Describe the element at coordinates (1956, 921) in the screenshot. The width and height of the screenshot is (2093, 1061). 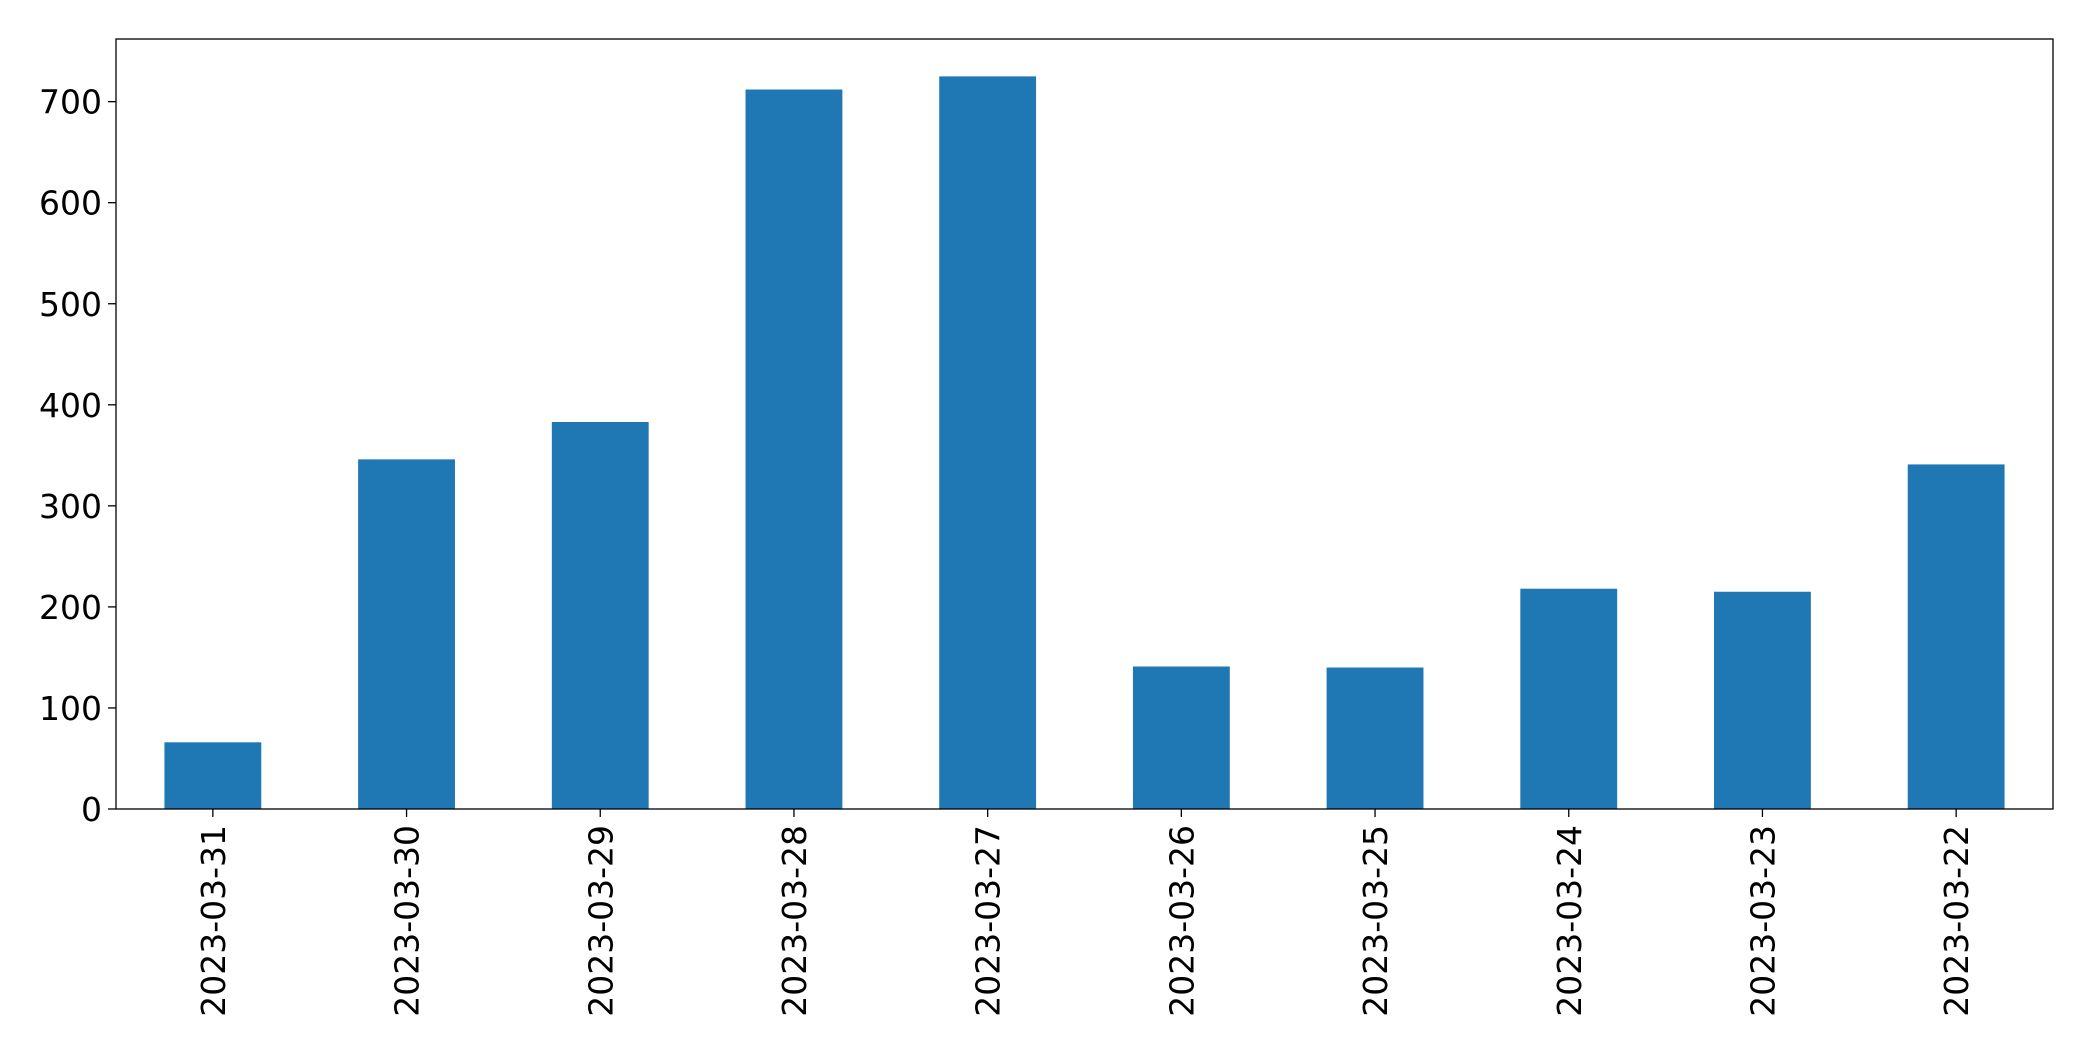
I see `x-tick-label: 2023-03-22` at that location.